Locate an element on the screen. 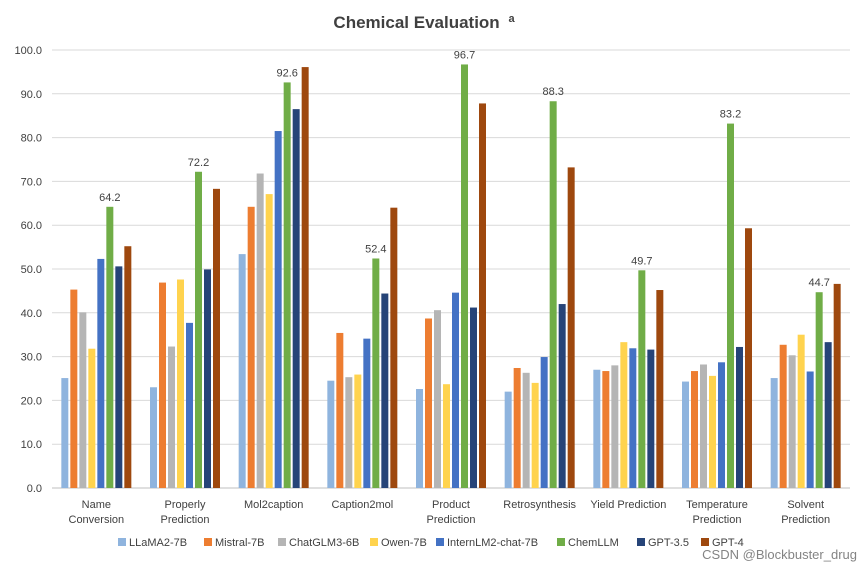 Image resolution: width=863 pixels, height=566 pixels. legend-label: LLaMA2-7B is located at coordinates (158, 543).